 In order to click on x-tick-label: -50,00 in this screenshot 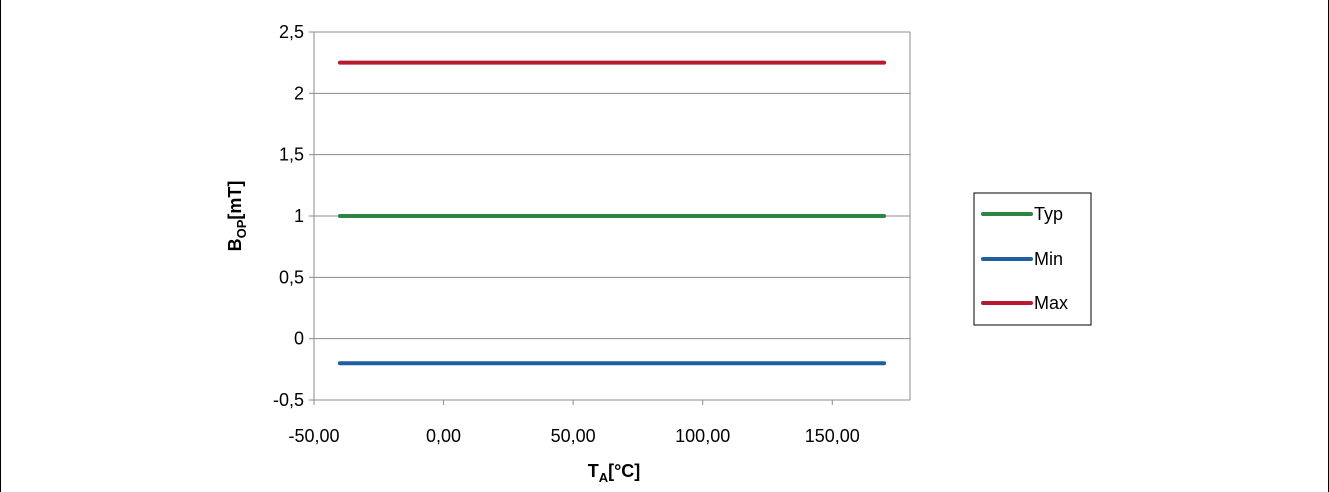, I will do `click(313, 436)`.